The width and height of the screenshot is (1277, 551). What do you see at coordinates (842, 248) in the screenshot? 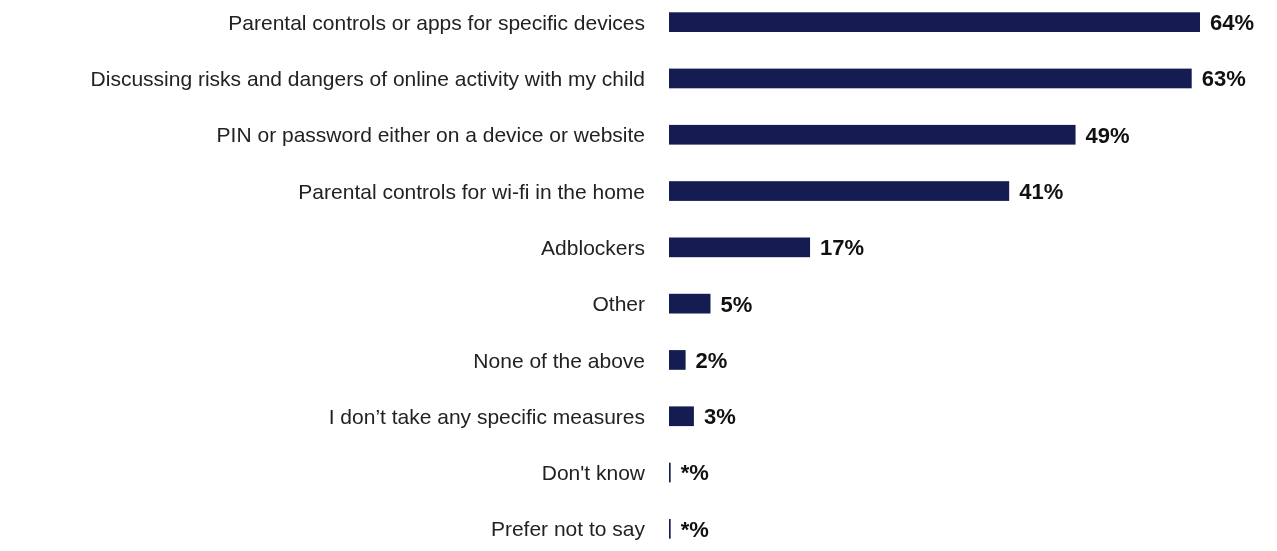
I see `data-label: 17%` at bounding box center [842, 248].